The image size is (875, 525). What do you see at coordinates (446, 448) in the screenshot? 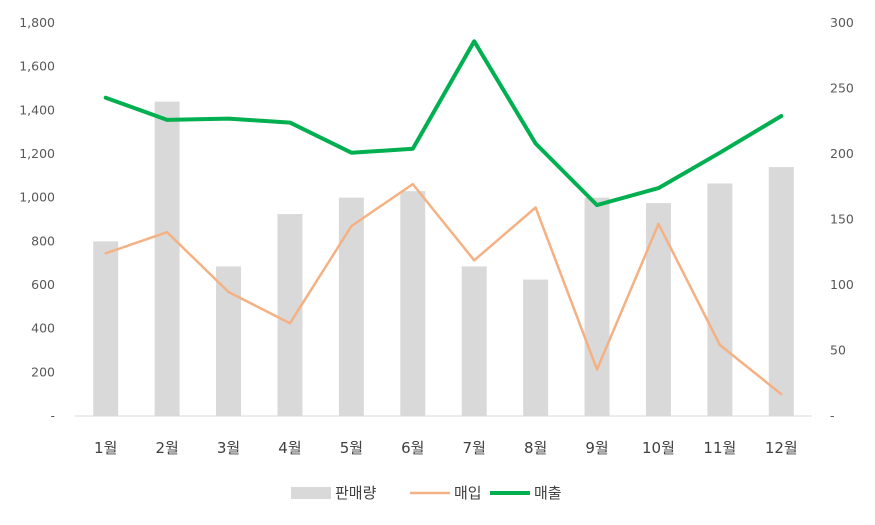
I see `x-axis: 1월 2월 3월 4월 5월 6월 7월 8월 9월 10월 11월 12월` at bounding box center [446, 448].